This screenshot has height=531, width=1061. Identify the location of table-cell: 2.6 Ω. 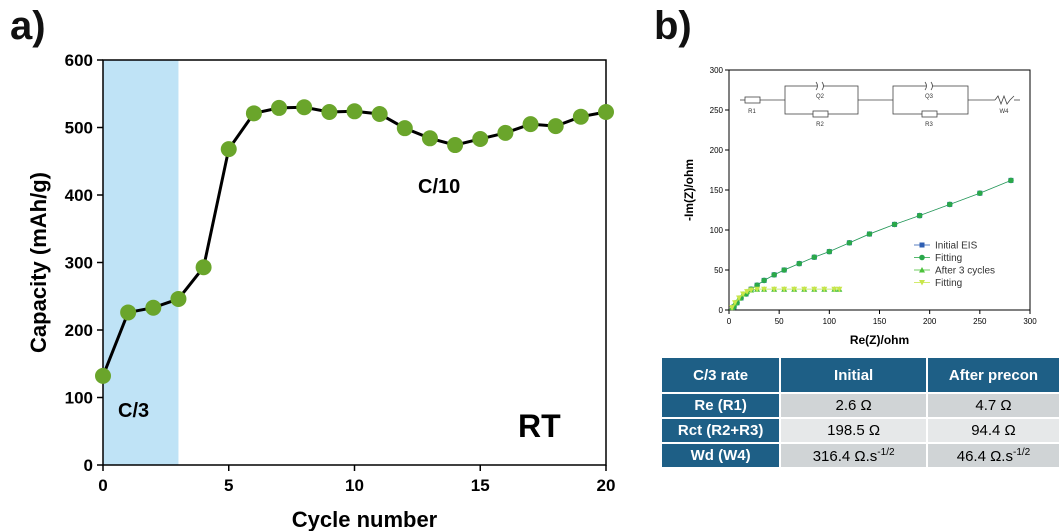
(853, 405).